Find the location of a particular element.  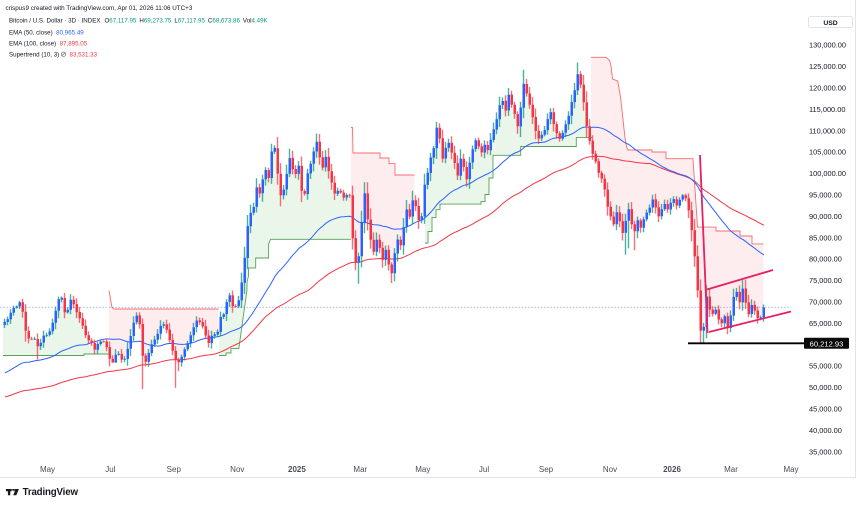

svg-text: 45,000.00 is located at coordinates (825, 409).